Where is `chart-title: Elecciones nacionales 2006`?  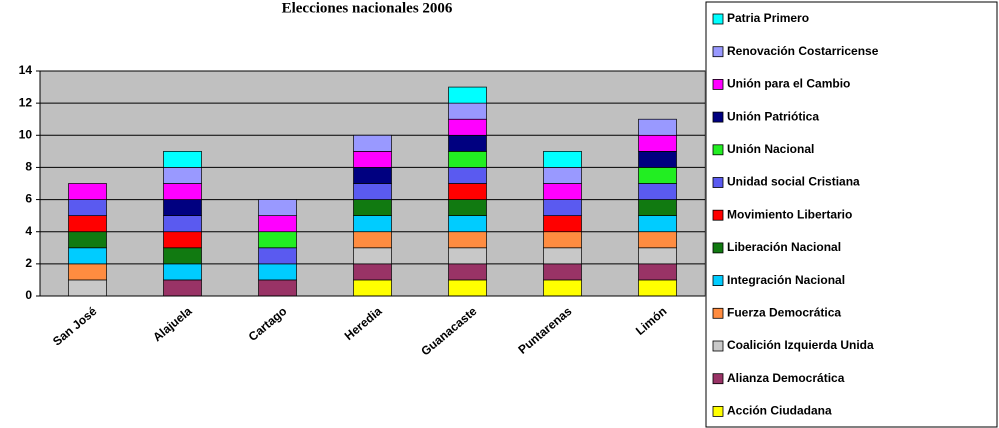 chart-title: Elecciones nacionales 2006 is located at coordinates (367, 8).